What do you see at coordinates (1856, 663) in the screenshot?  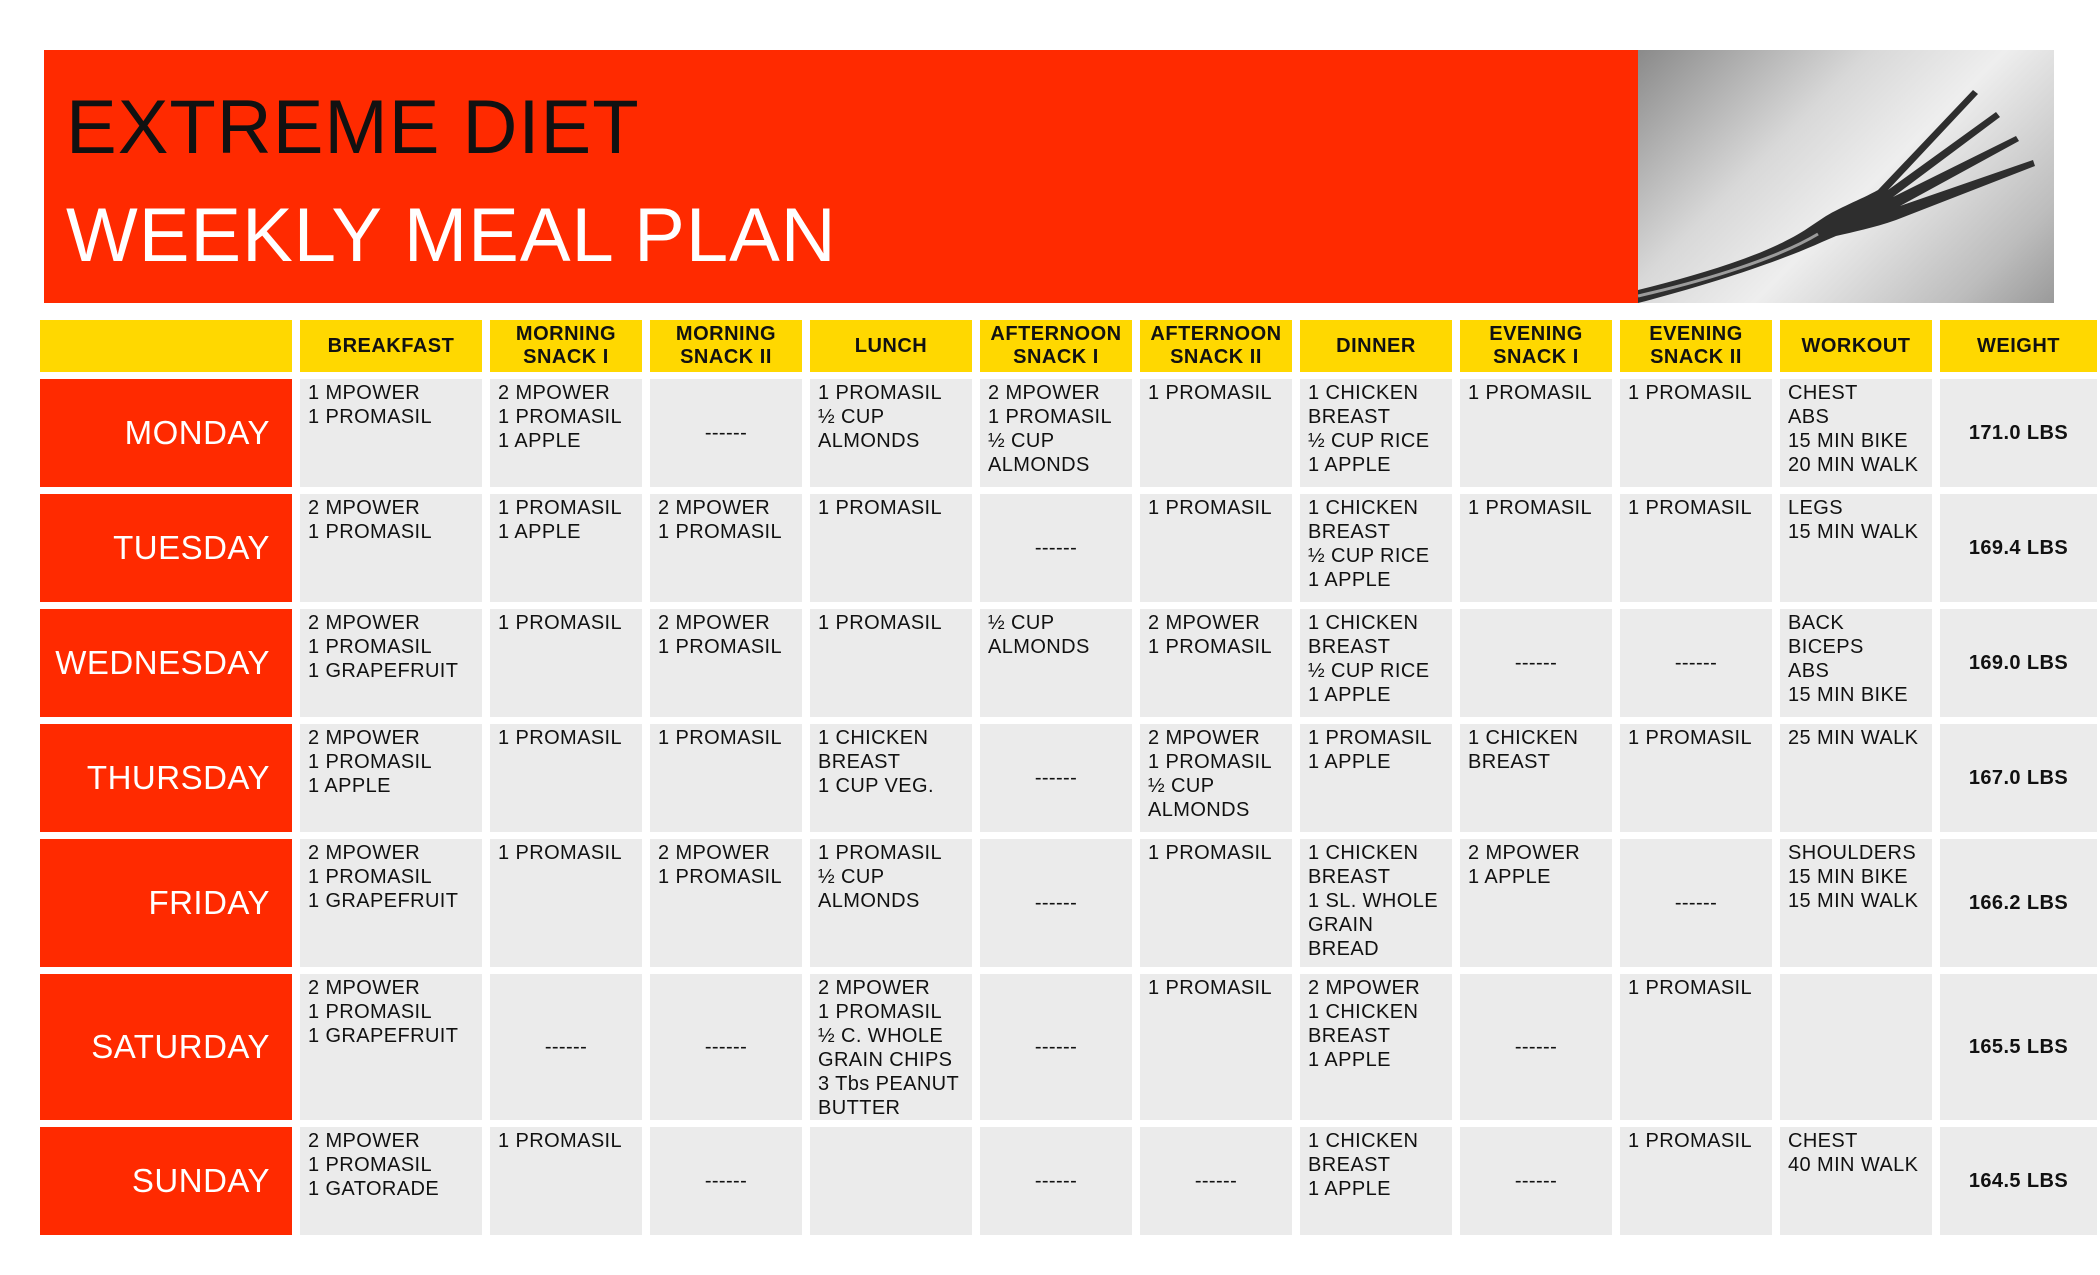 I see `table-cell: BACK BICEPS ABS 15 MIN BIKE` at bounding box center [1856, 663].